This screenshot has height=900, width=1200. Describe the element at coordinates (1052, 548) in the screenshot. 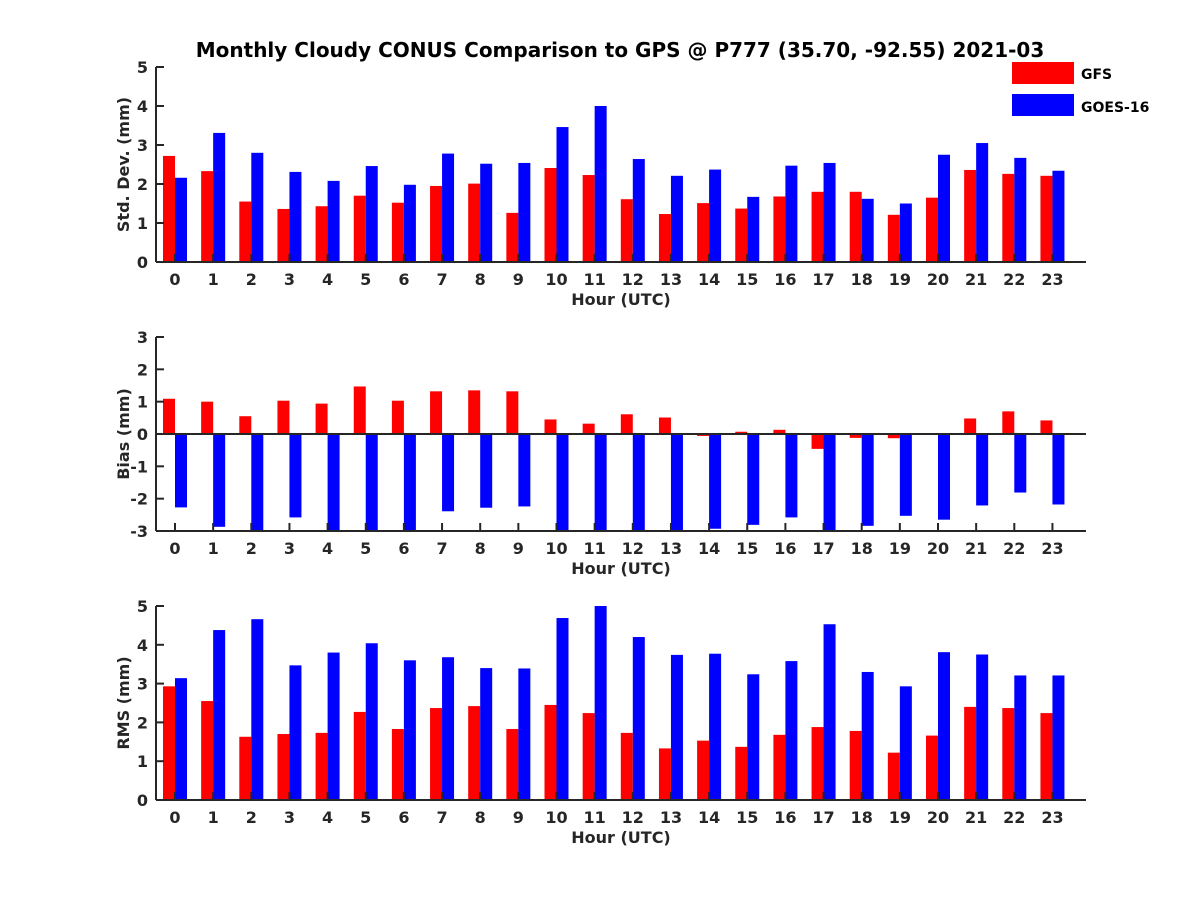

I see `bias-x-tick-label: 23` at that location.